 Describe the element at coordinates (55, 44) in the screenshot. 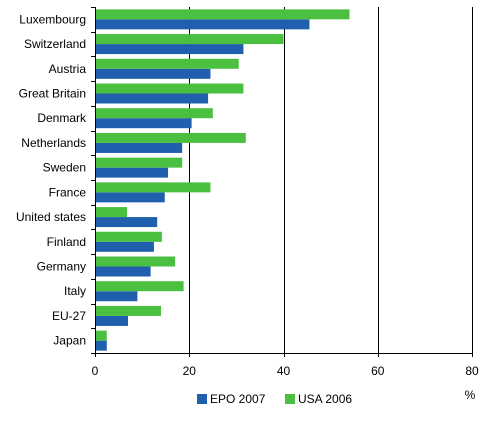

I see `category-label: Switzerland` at that location.